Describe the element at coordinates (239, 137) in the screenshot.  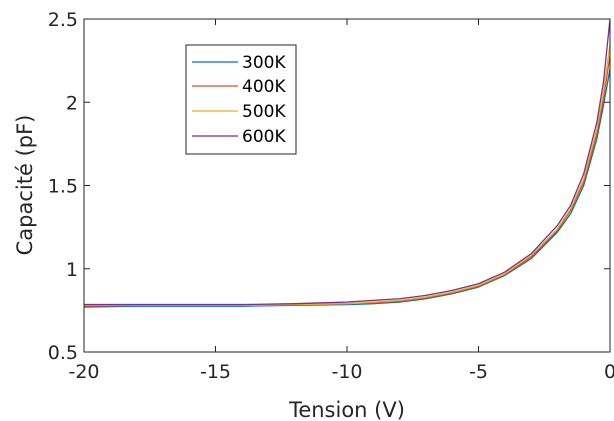
I see `legend-entry-600k: 600K` at that location.